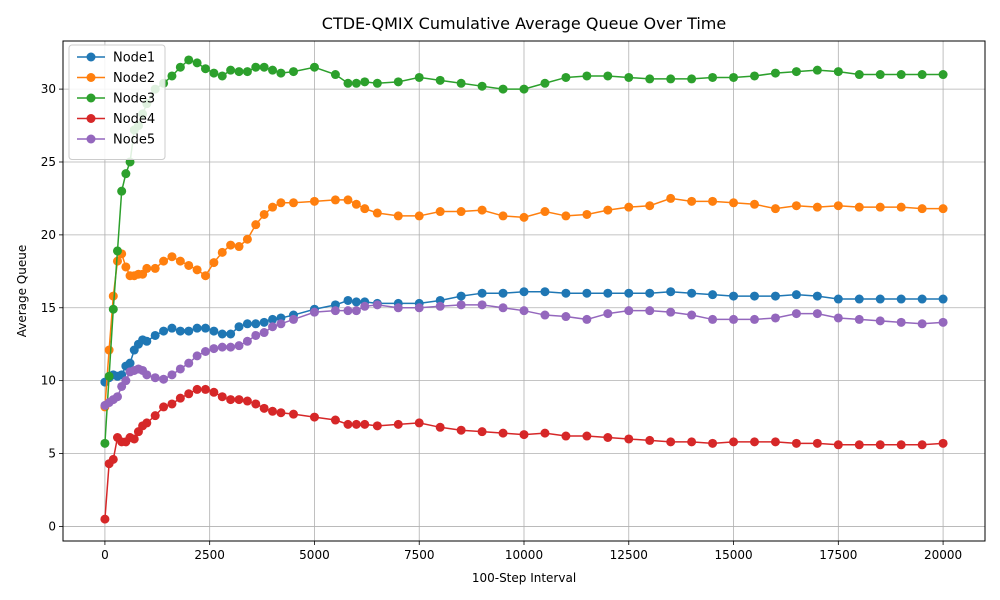  What do you see at coordinates (117, 102) in the screenshot?
I see `legend: Node1 Node2 Node3 Node4 Node5` at bounding box center [117, 102].